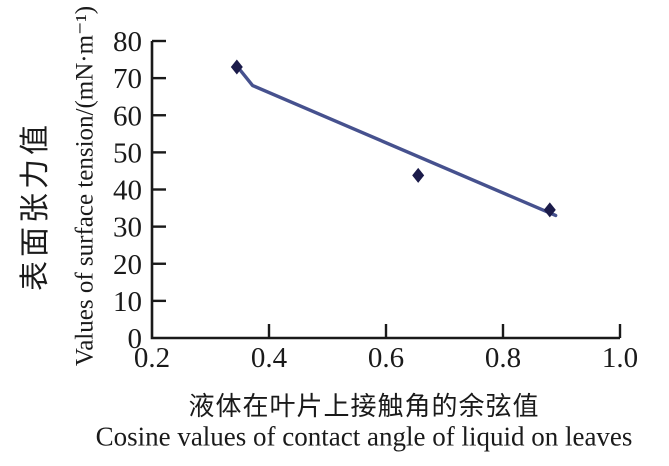 This screenshot has height=466, width=669. Describe the element at coordinates (620, 358) in the screenshot. I see `x-tick-label: 1.0` at that location.